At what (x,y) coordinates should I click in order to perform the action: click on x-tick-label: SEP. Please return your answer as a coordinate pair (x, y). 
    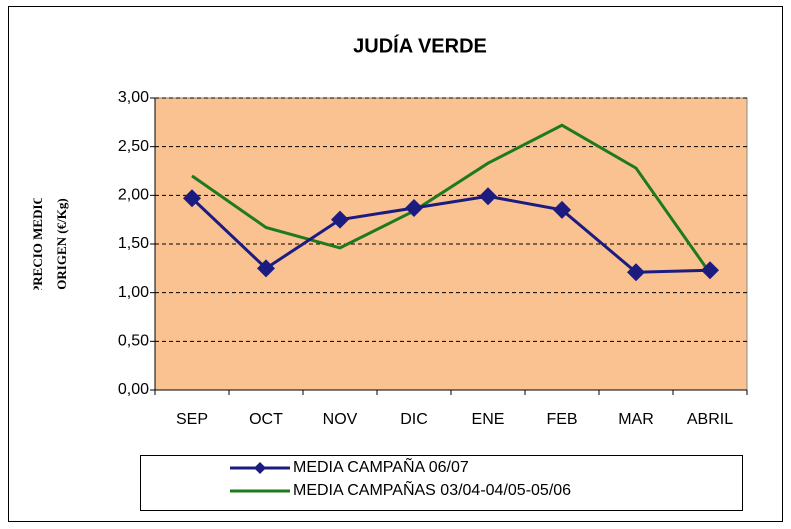
    Looking at the image, I should click on (192, 419).